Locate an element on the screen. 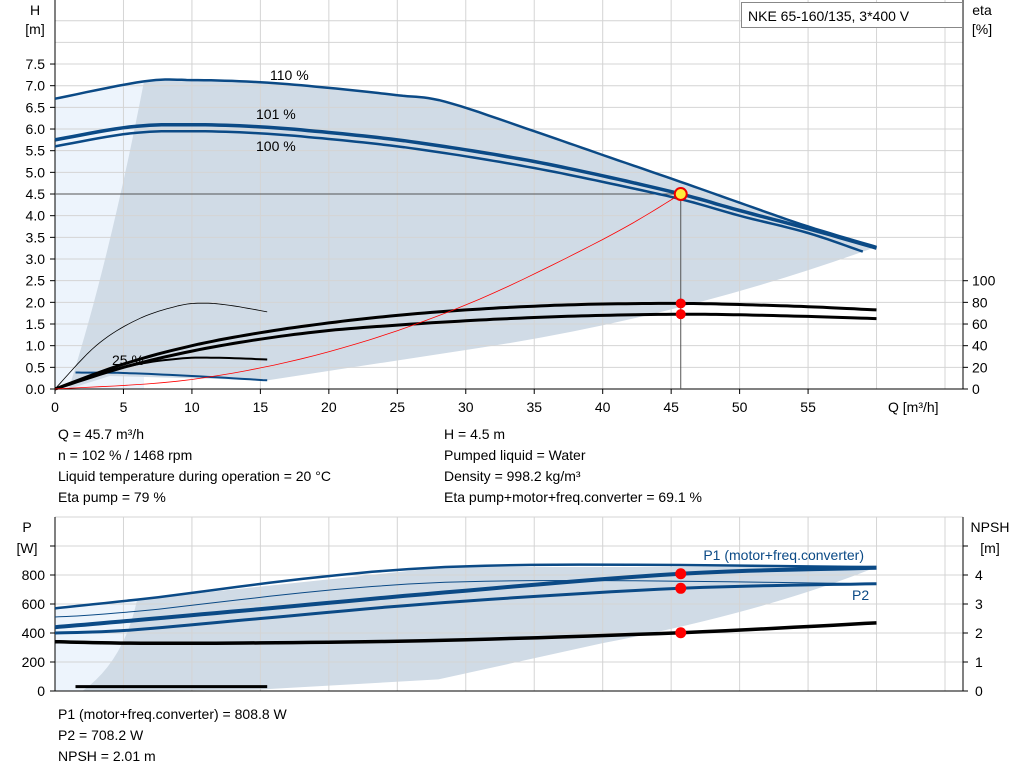 This screenshot has height=781, width=1024. p1-duty-point is located at coordinates (681, 574).